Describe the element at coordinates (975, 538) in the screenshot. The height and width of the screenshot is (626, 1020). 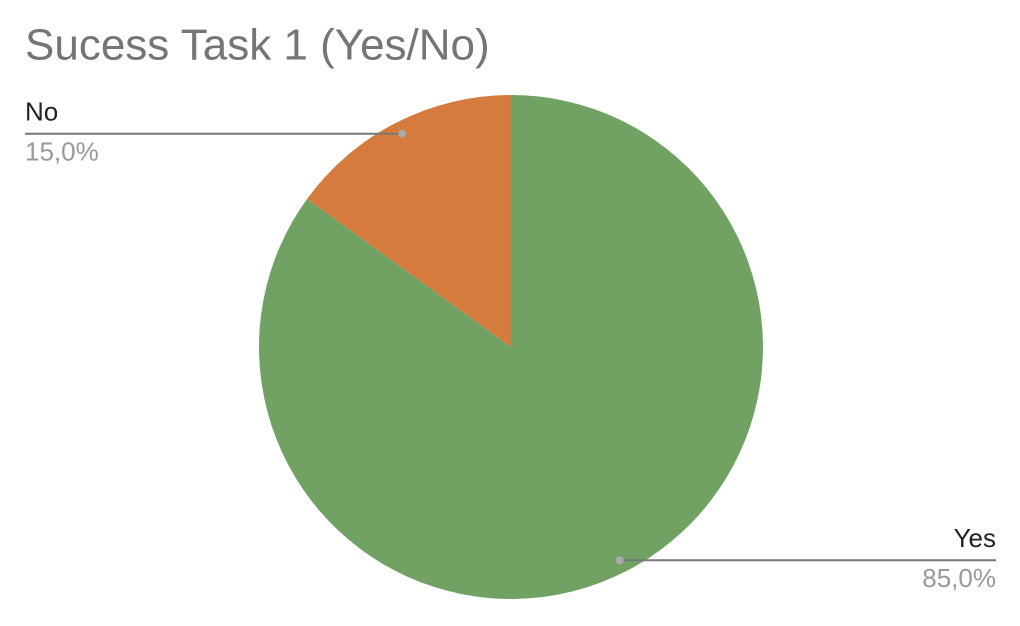
I see `slice-label: Yes` at that location.